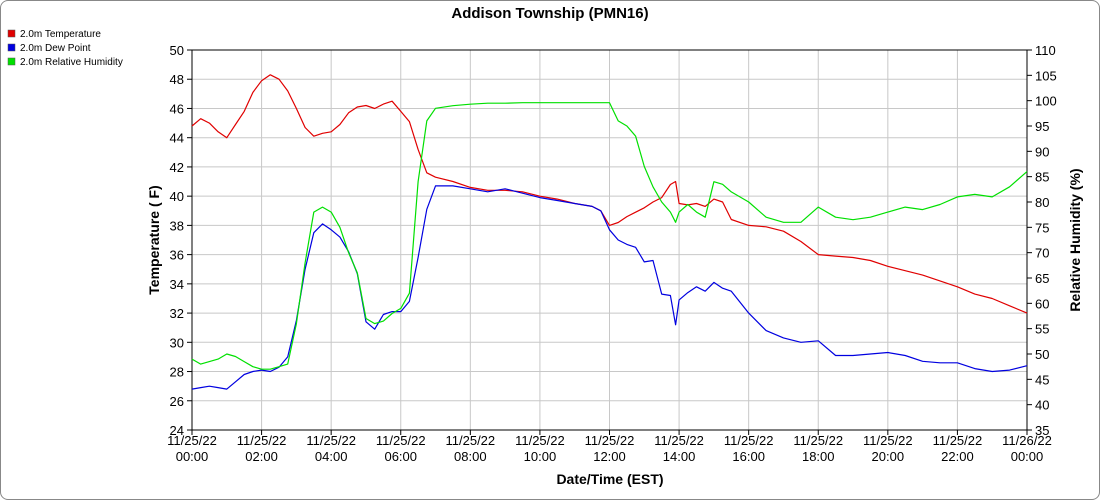 The height and width of the screenshot is (500, 1100). Describe the element at coordinates (60, 34) in the screenshot. I see `legend-label: 2.0m Temperature` at that location.